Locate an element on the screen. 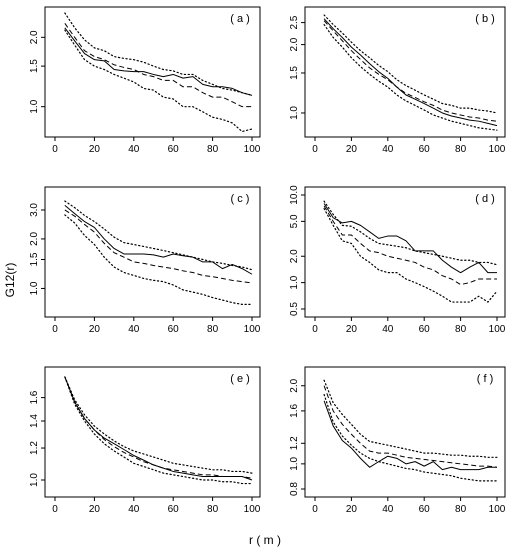 This screenshot has height=550, width=515. panel-label: ( f ) is located at coordinates (485, 379).